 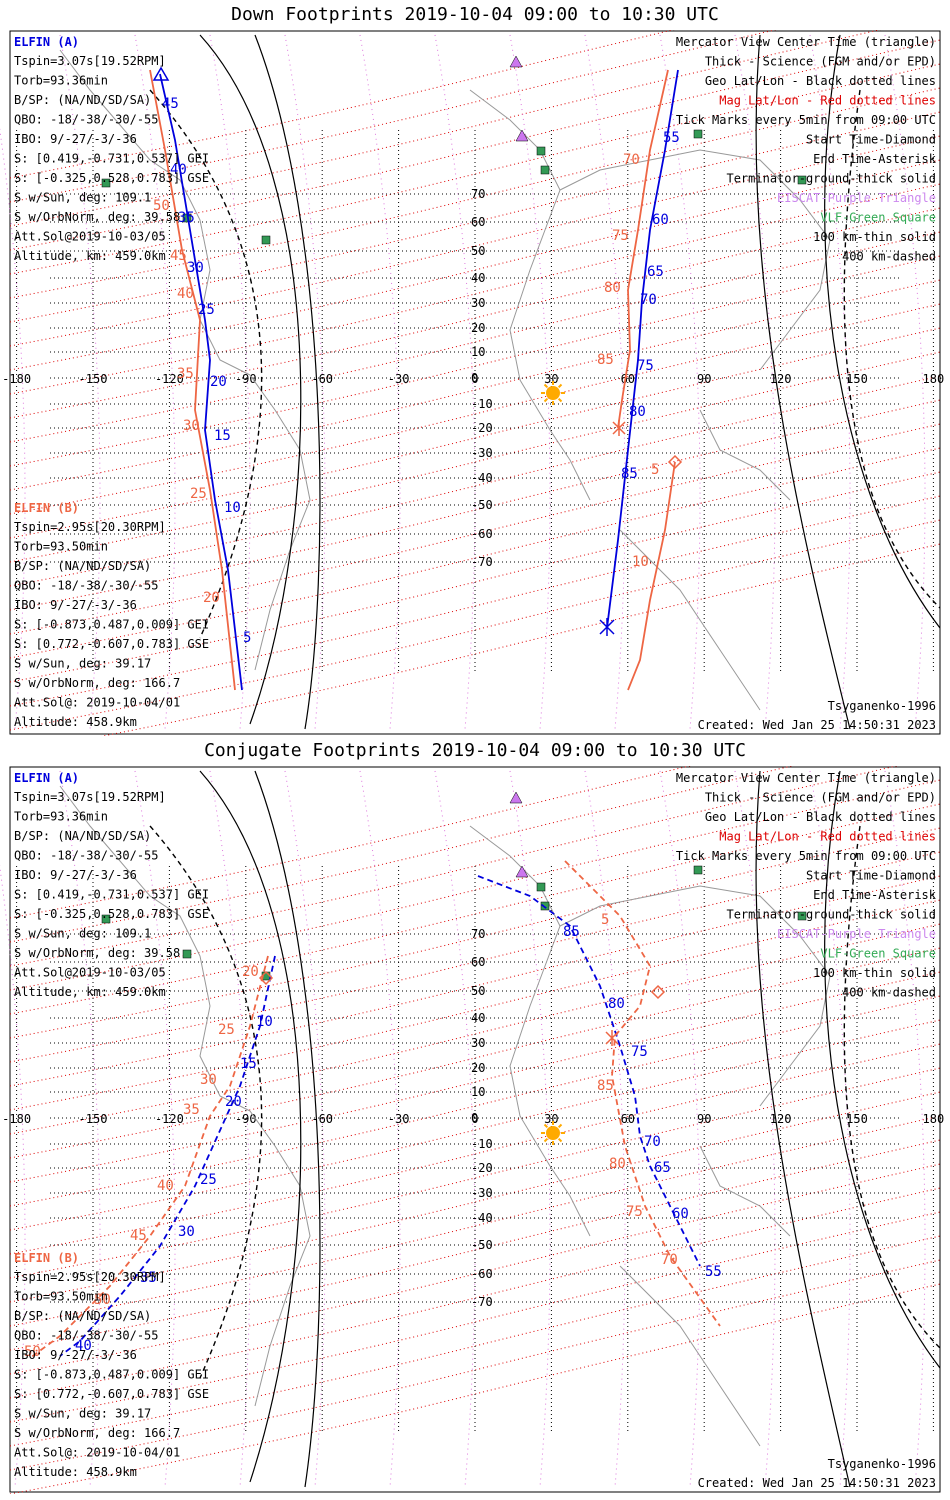 I want to click on elfin-b-tick-label: 85, so click(x=605, y=1086).